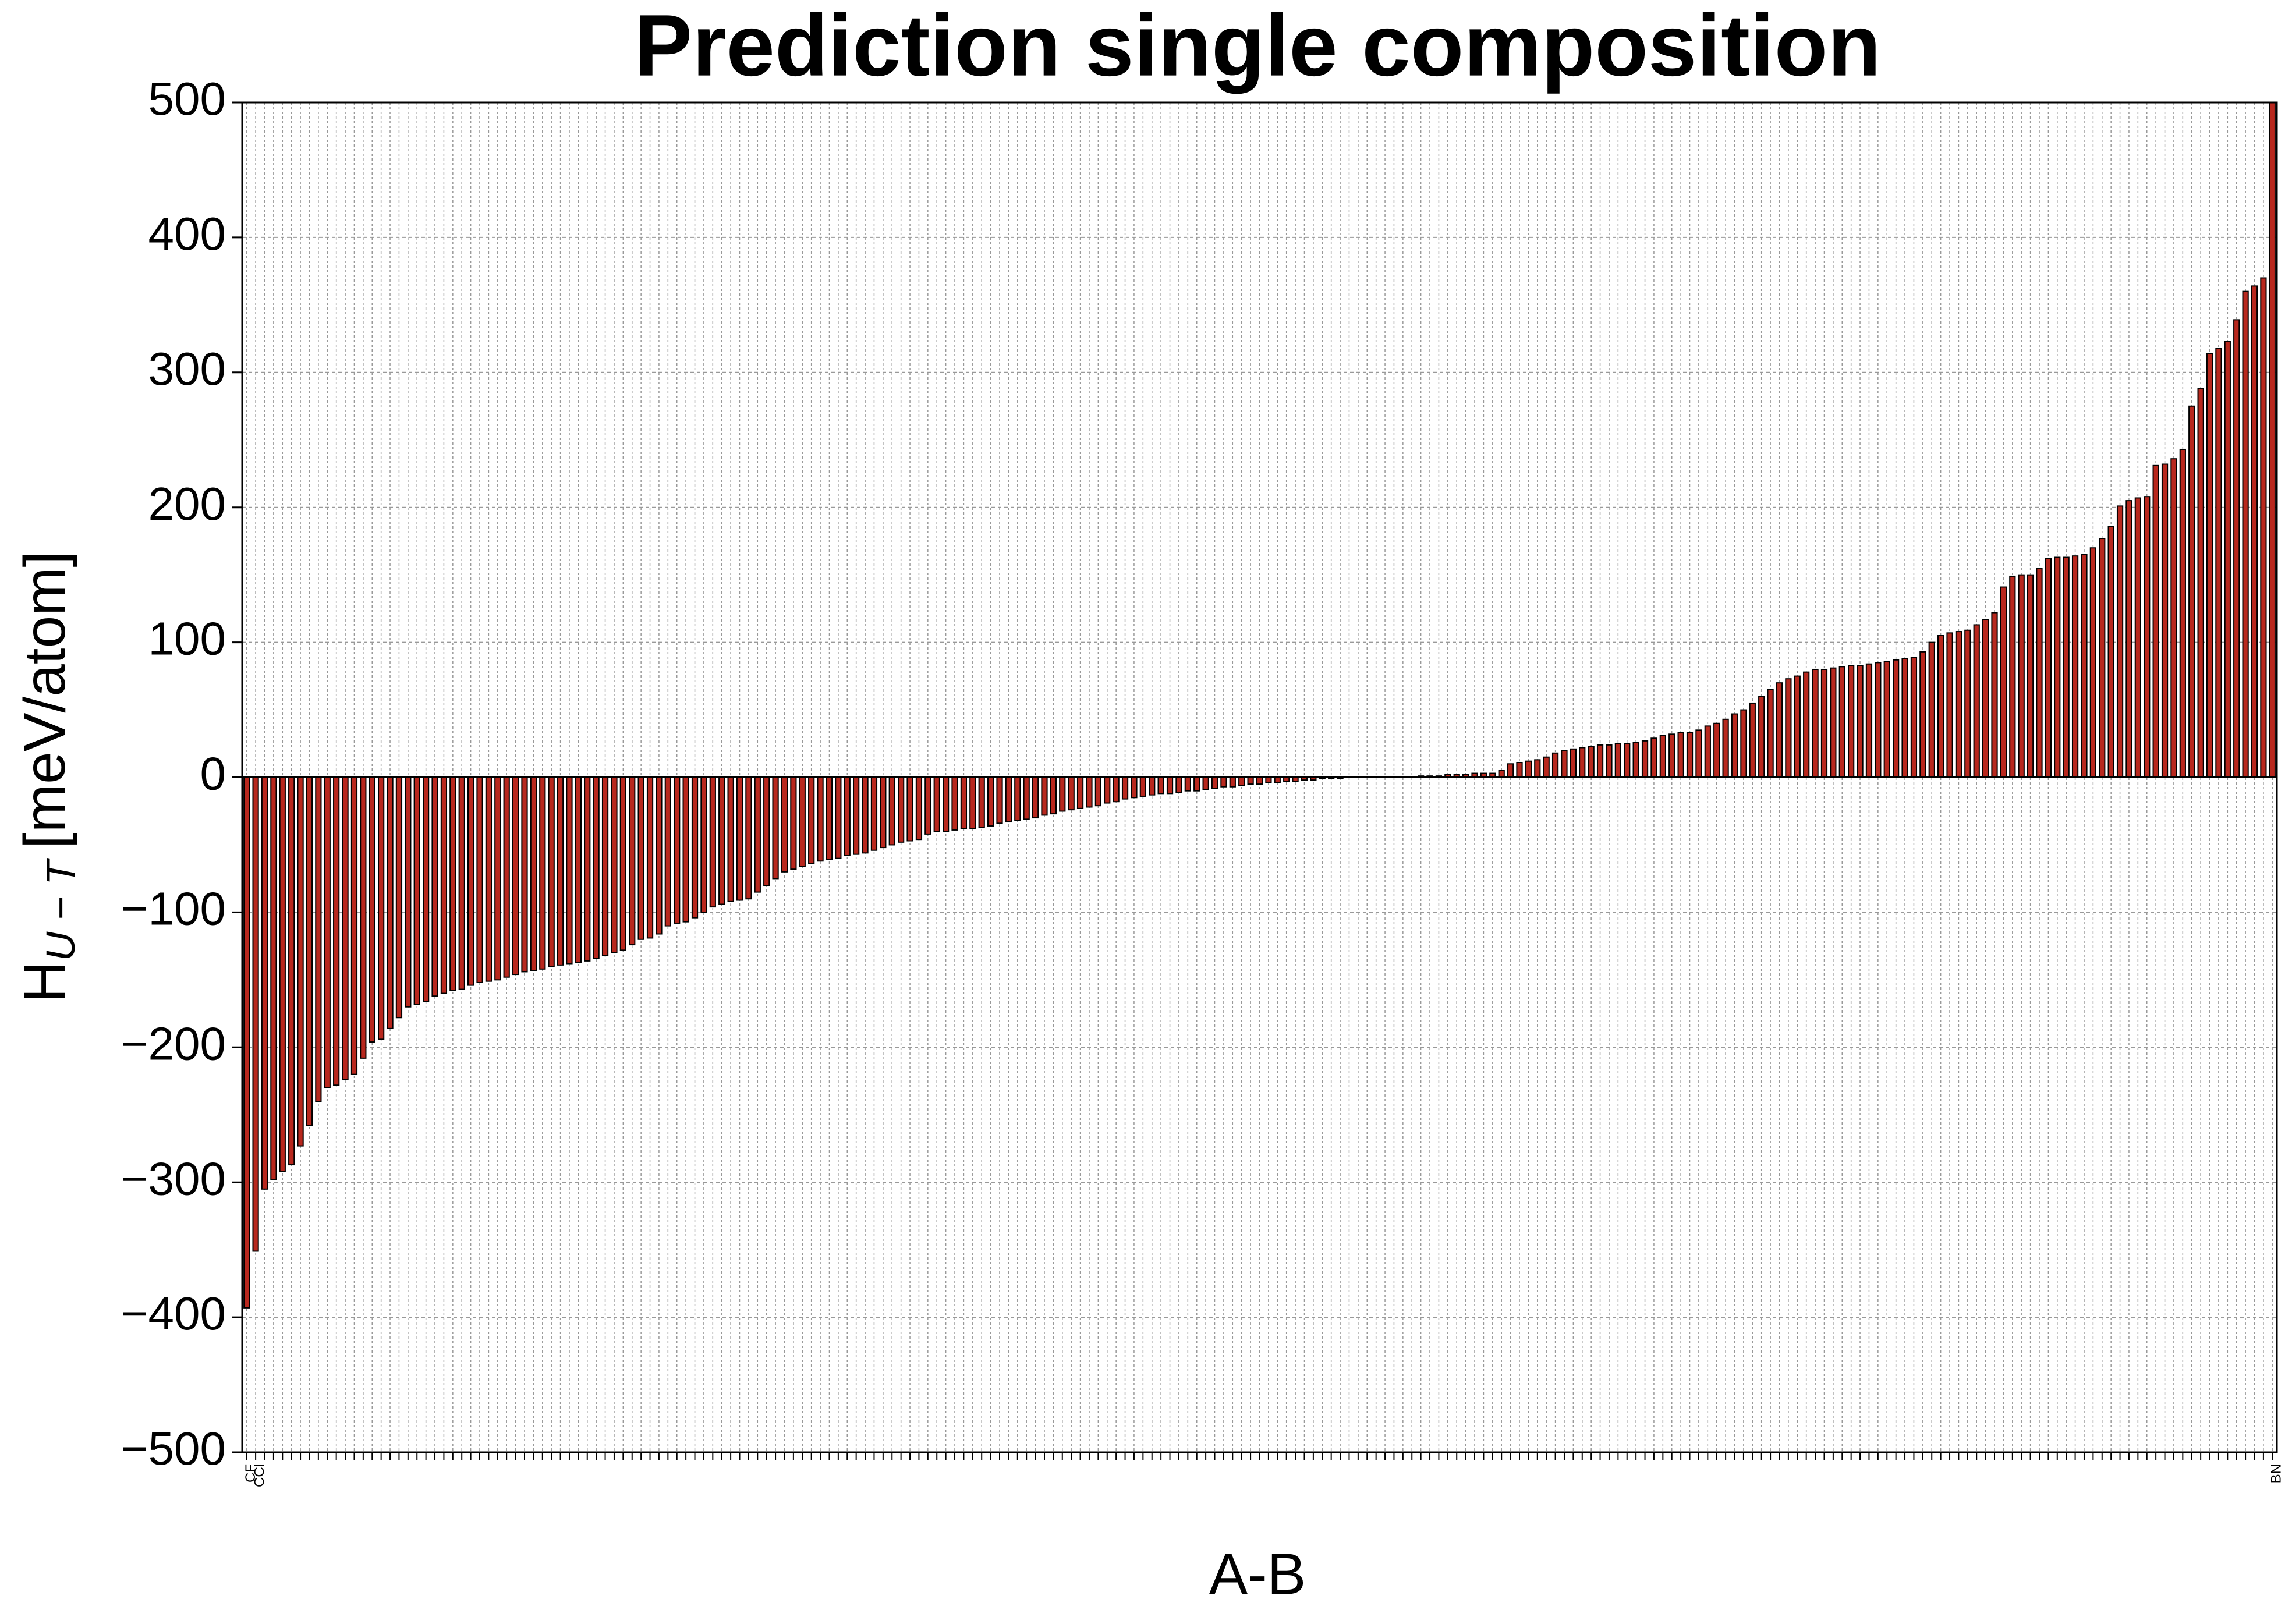  Describe the element at coordinates (2276, 1473) in the screenshot. I see `x-tick-label: BN` at that location.